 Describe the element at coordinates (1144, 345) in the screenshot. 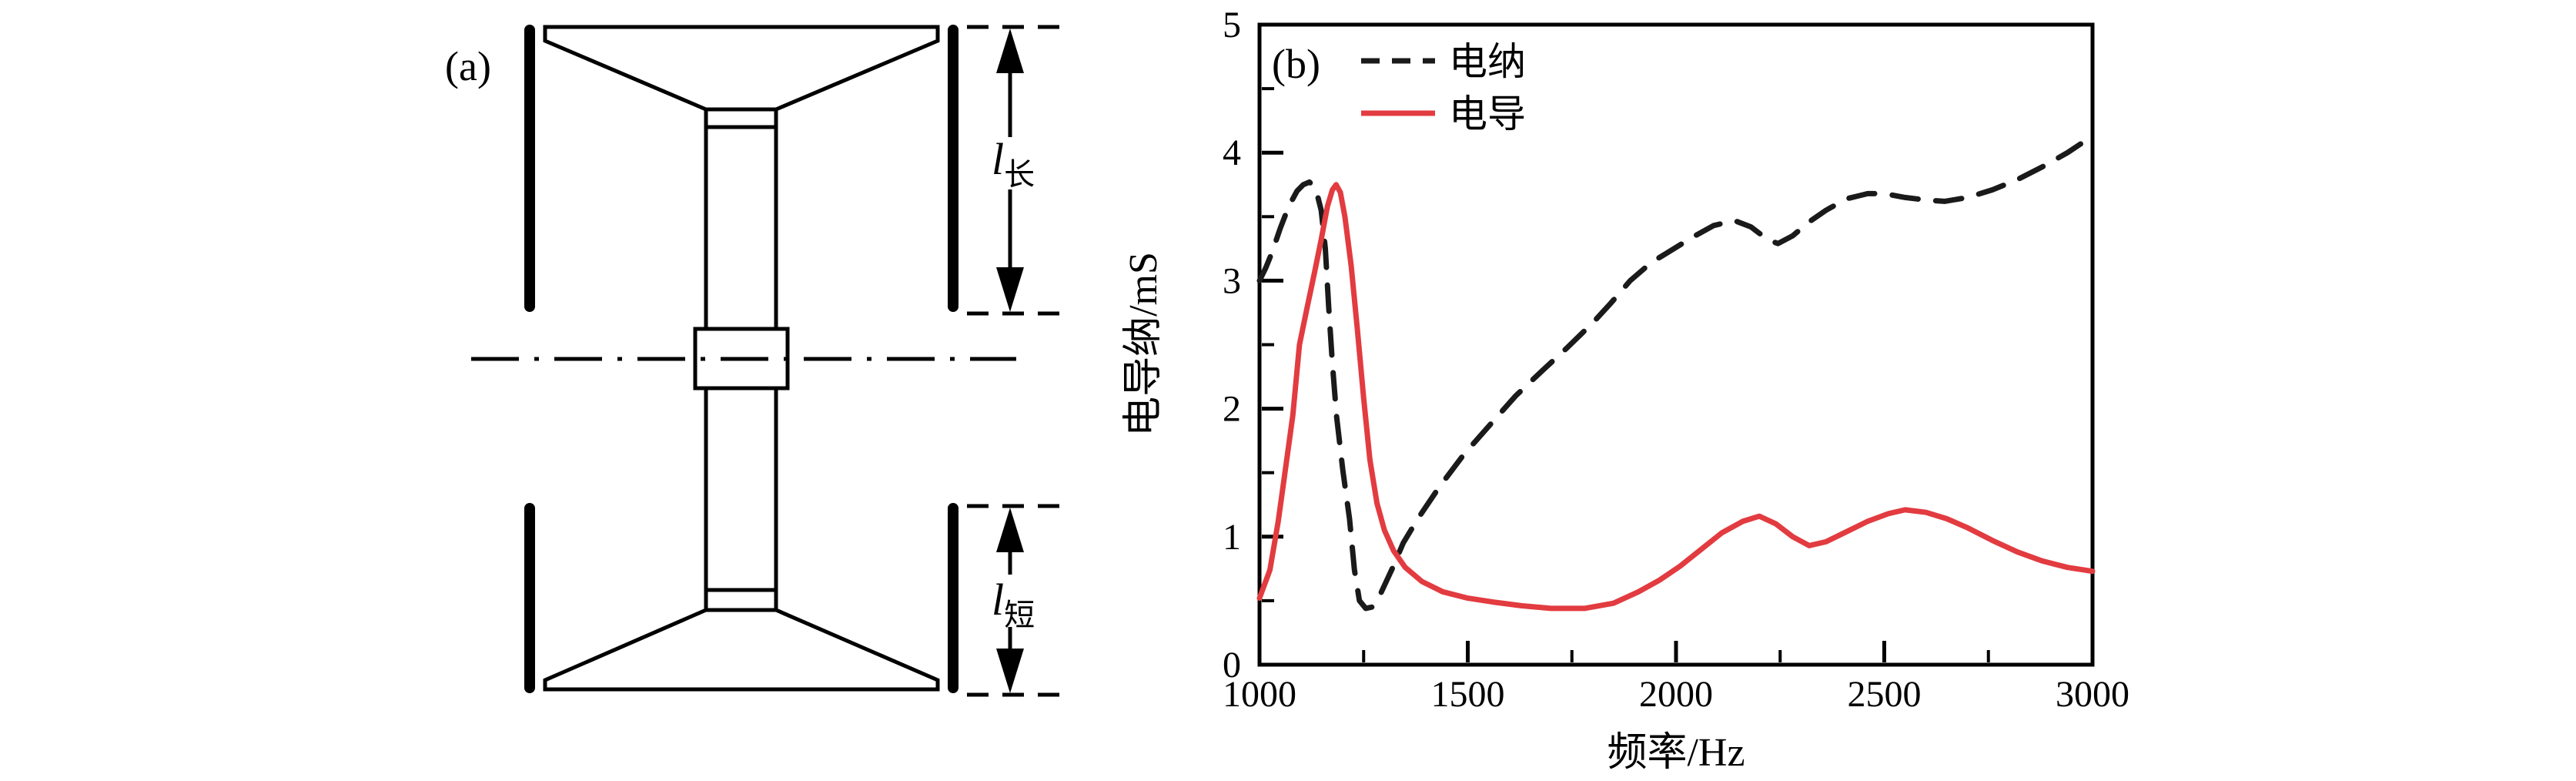

I see `y-axis-title: 电导纳/mS` at that location.